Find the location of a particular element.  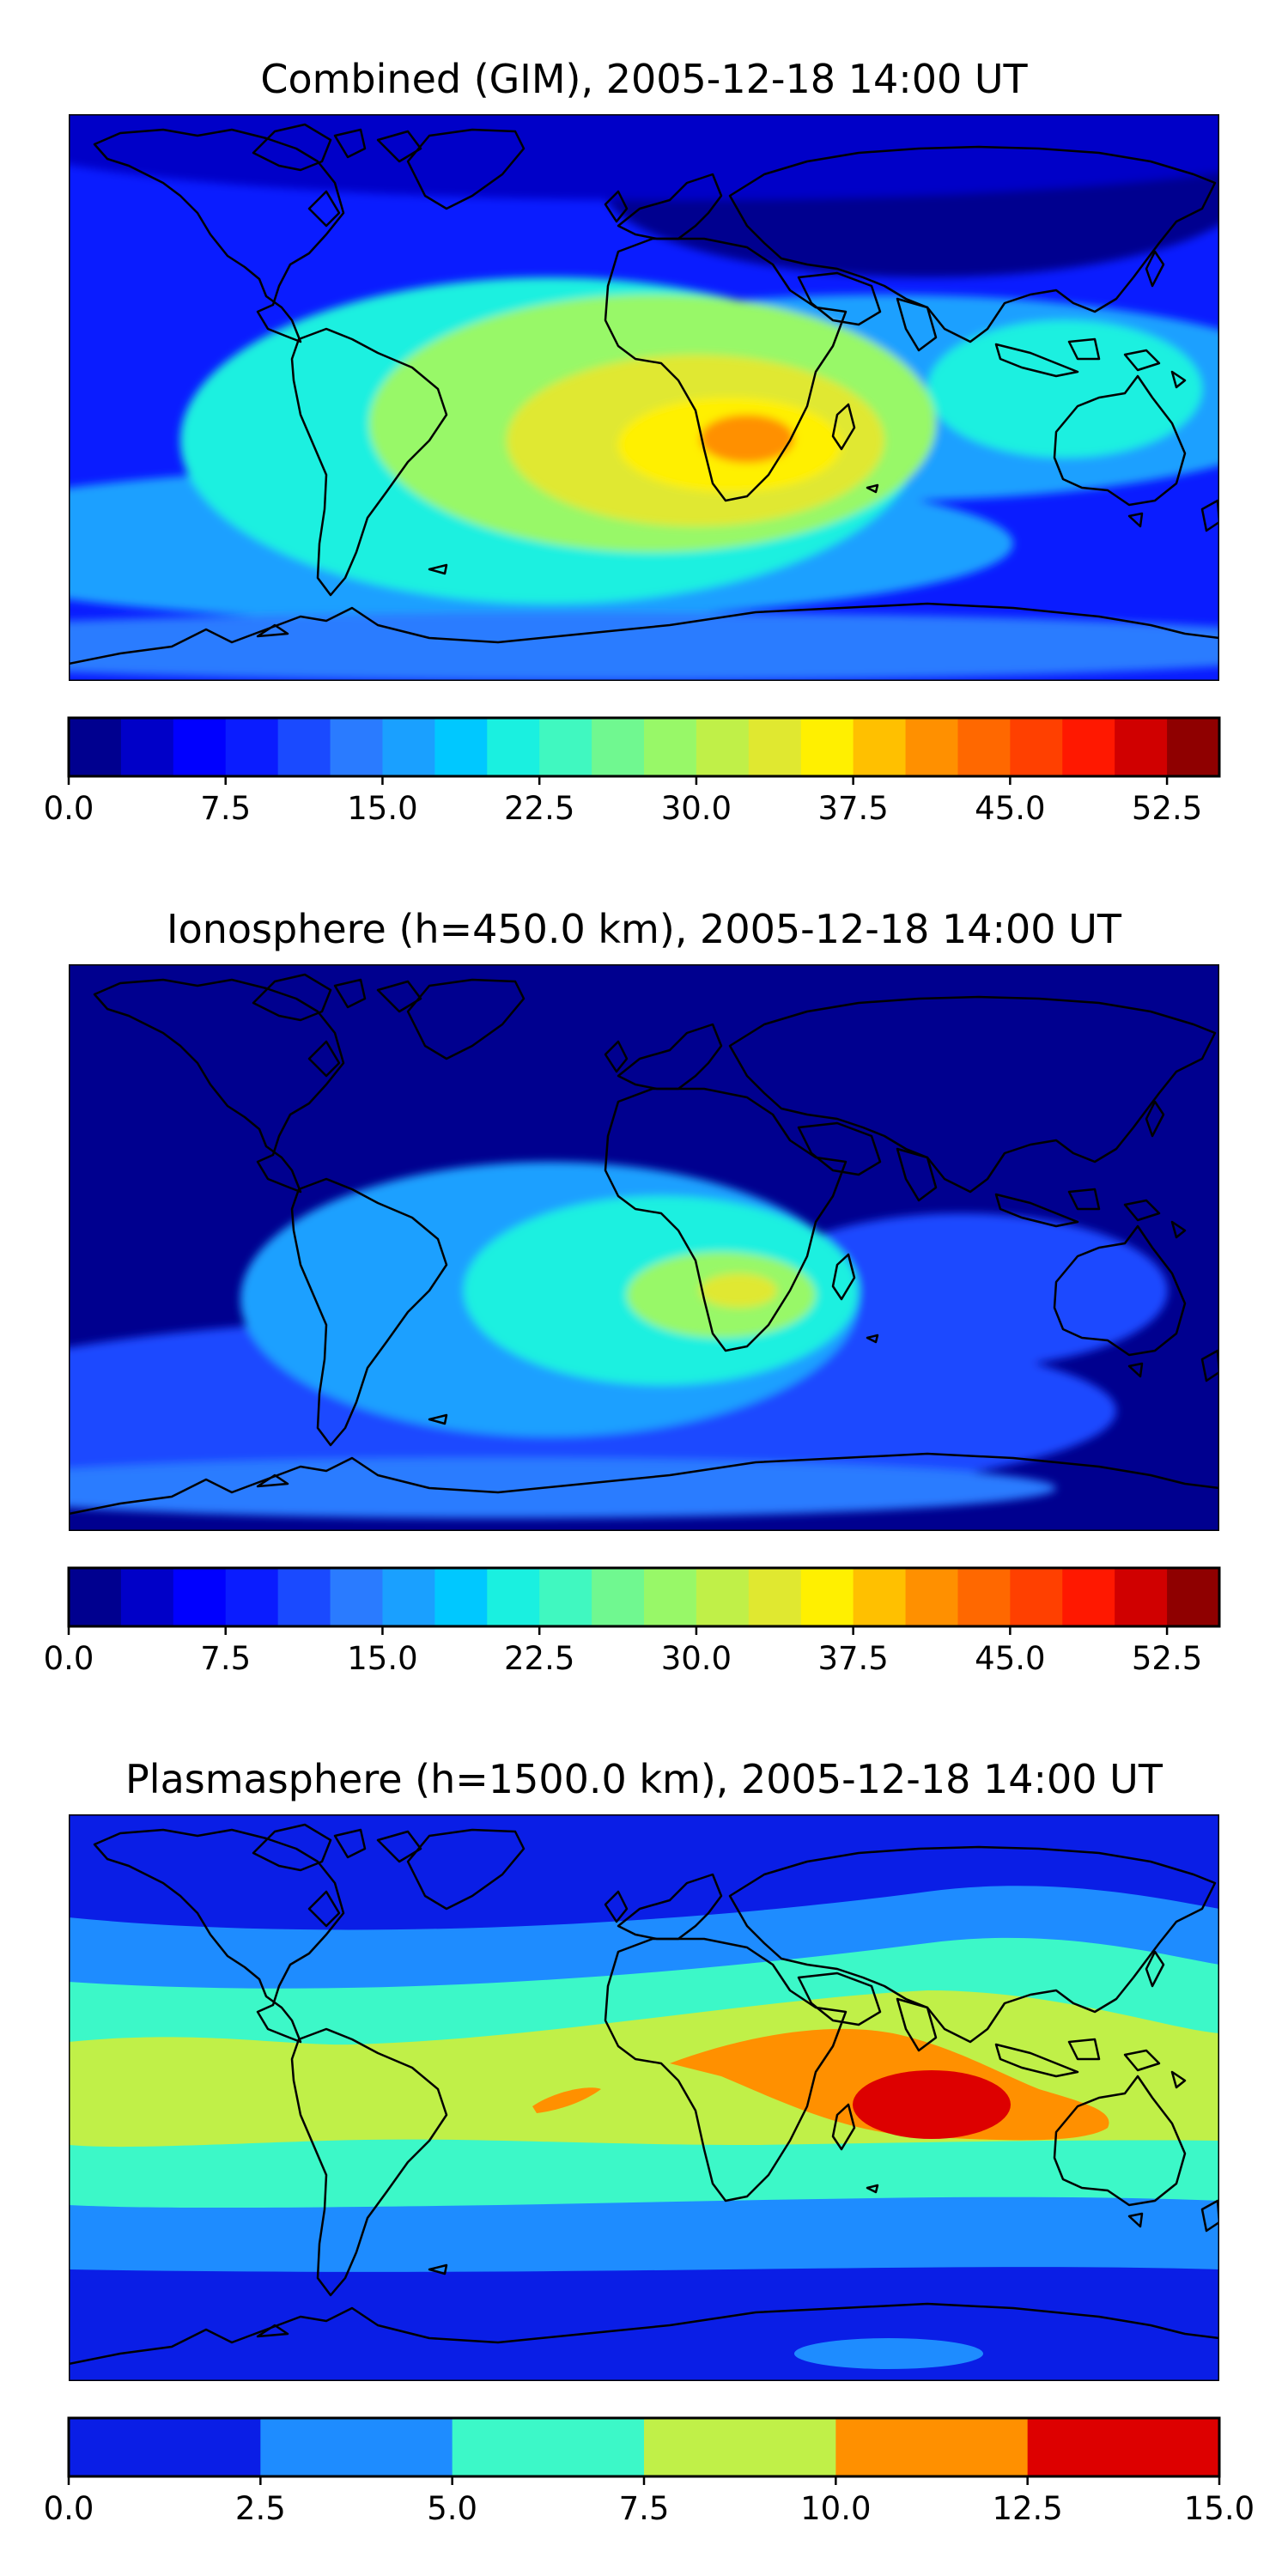

colorbar-1-tick-label: 22.5 is located at coordinates (539, 808).